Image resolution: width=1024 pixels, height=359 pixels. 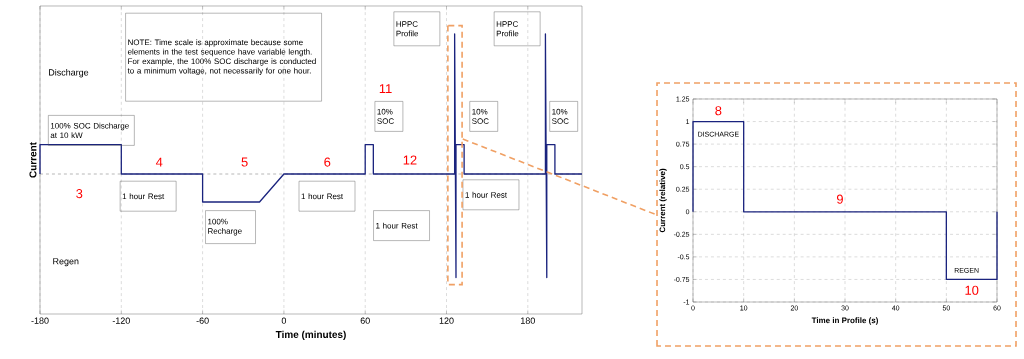 I want to click on annotation: 12, so click(x=410, y=160).